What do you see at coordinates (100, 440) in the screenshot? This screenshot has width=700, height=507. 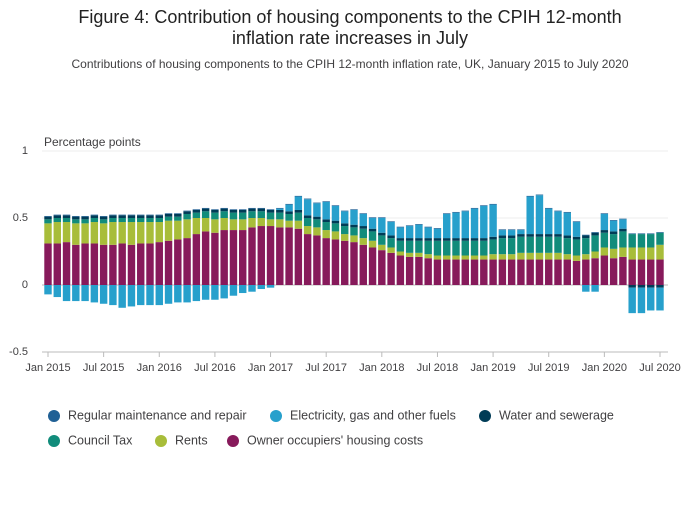 I see `legend-label: Council Tax` at bounding box center [100, 440].